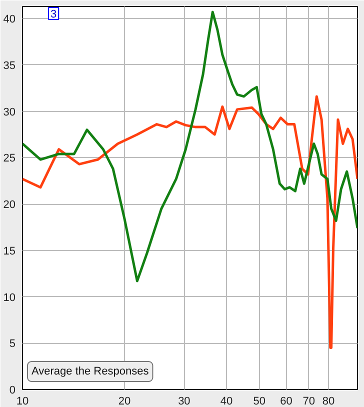  Describe the element at coordinates (9, 20) in the screenshot. I see `y-tick-label: 40` at that location.